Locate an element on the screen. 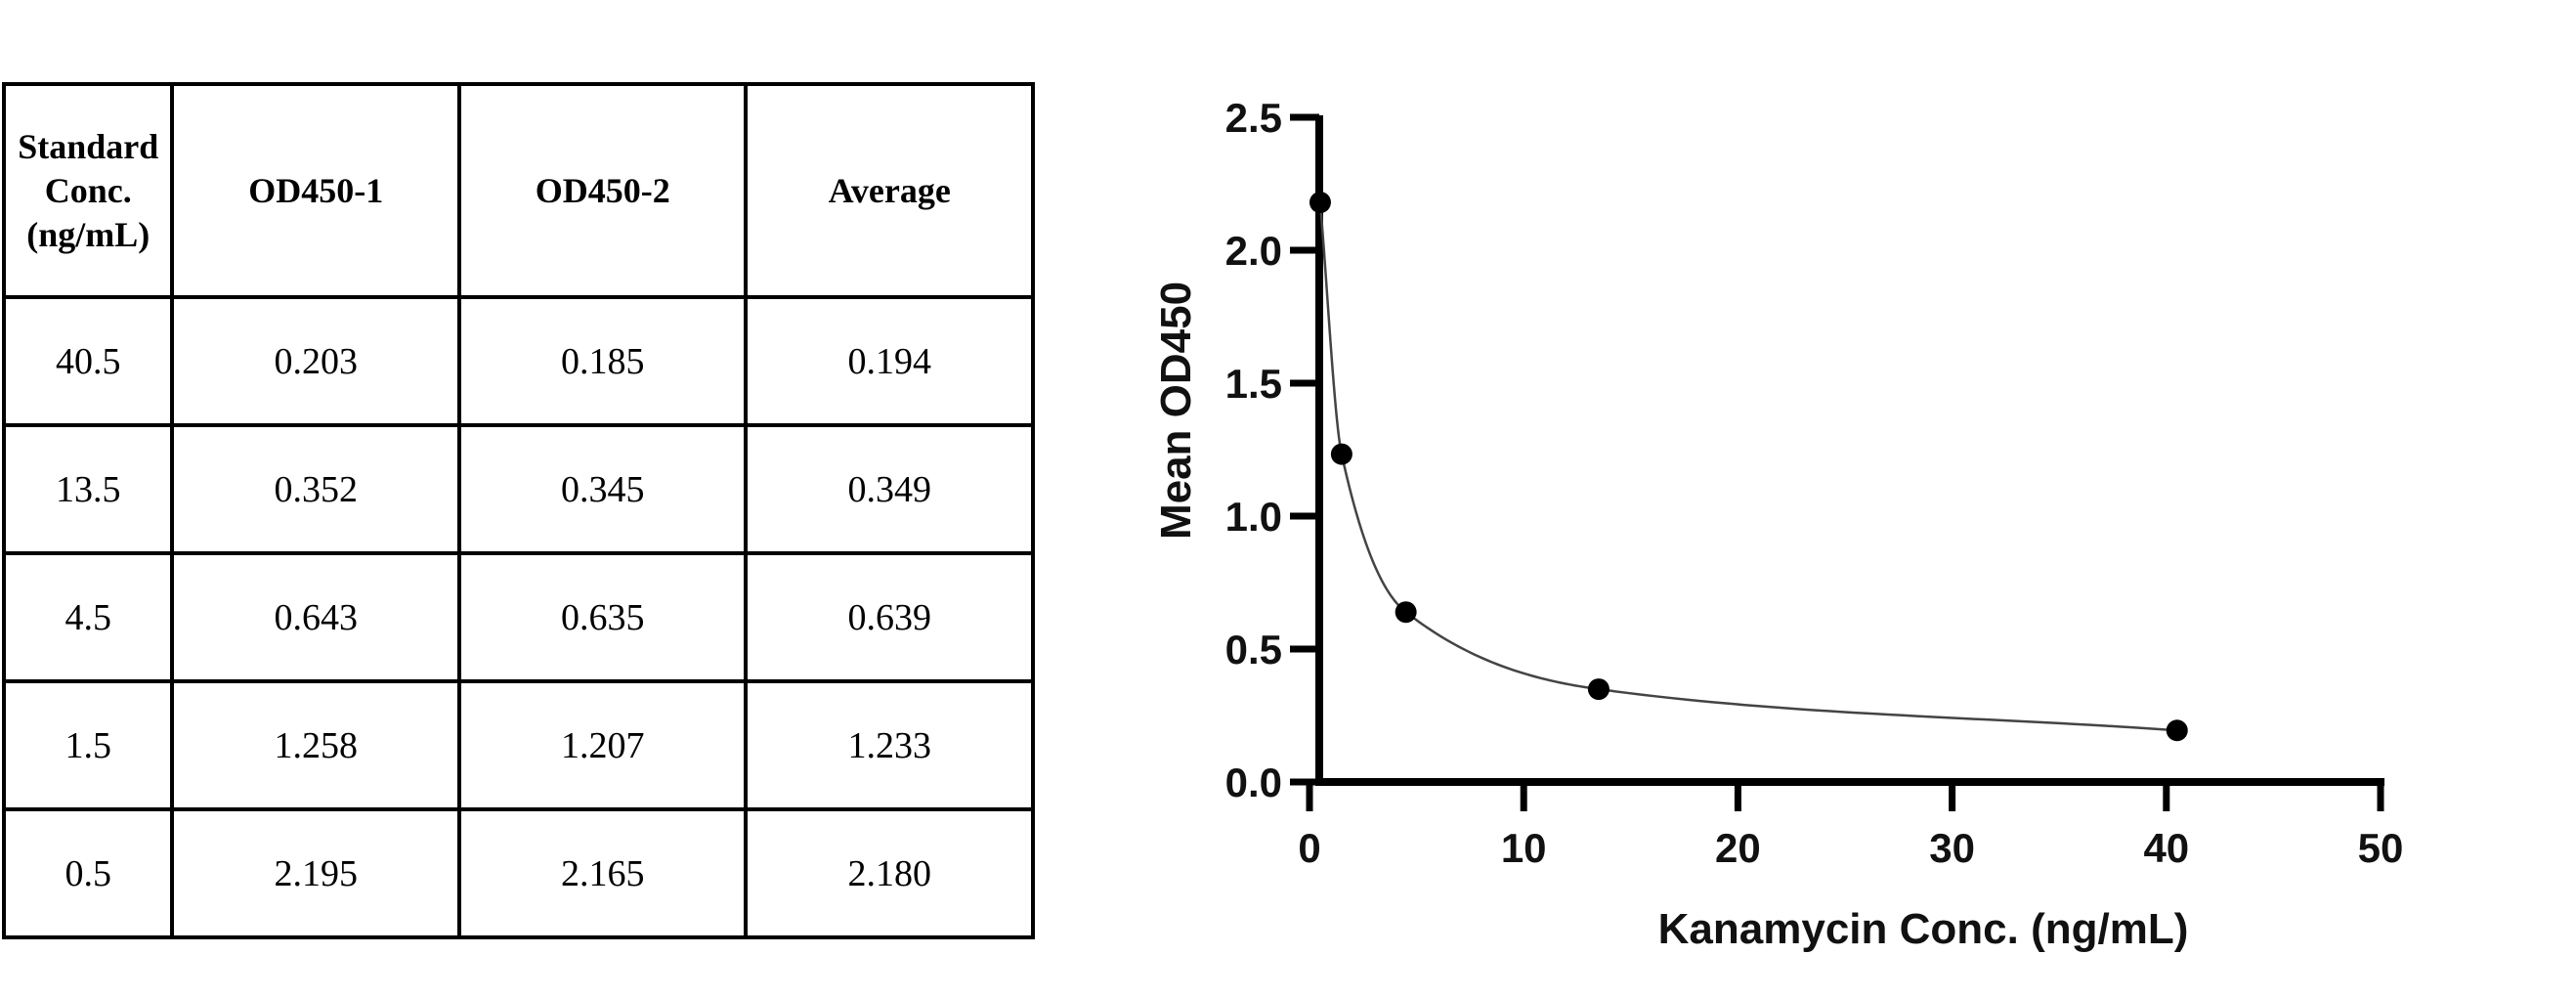 The height and width of the screenshot is (998, 2576). cell-od450-2: 0.345 is located at coordinates (603, 489).